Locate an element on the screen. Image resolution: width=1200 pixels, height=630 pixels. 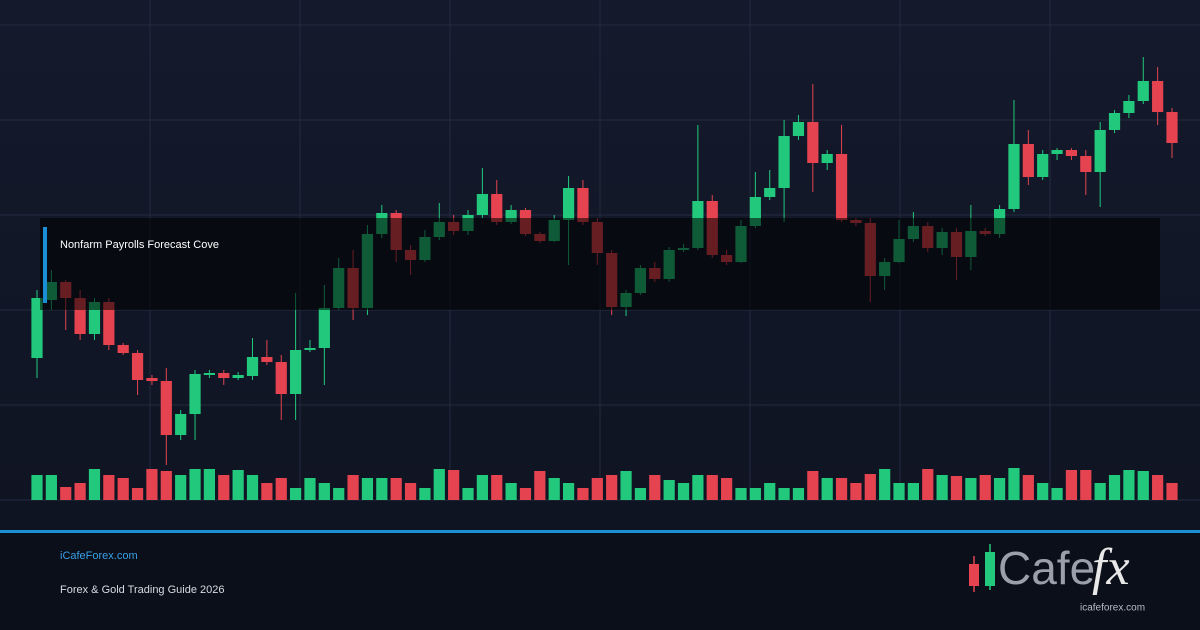
annotation: Nonfarm Payrolls Forecast Cove is located at coordinates (139, 245).